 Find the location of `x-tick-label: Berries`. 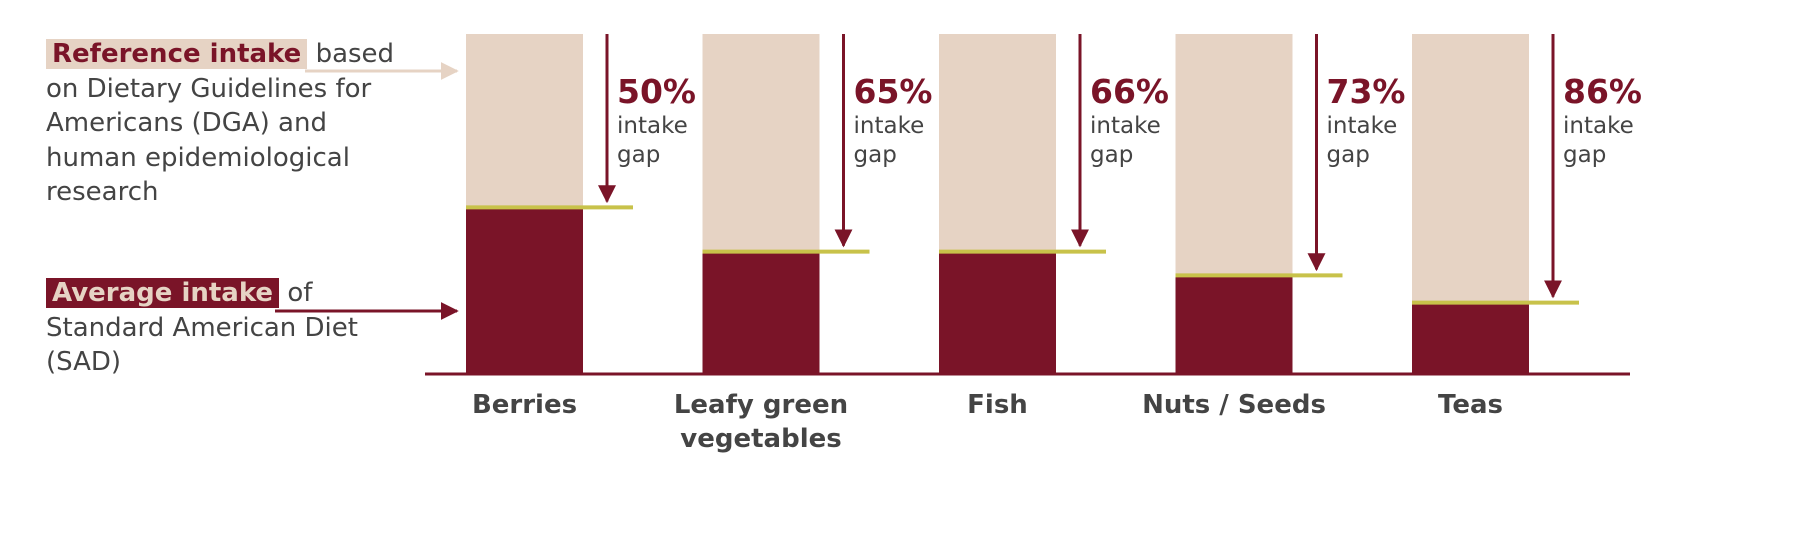

x-tick-label: Berries is located at coordinates (524, 405).